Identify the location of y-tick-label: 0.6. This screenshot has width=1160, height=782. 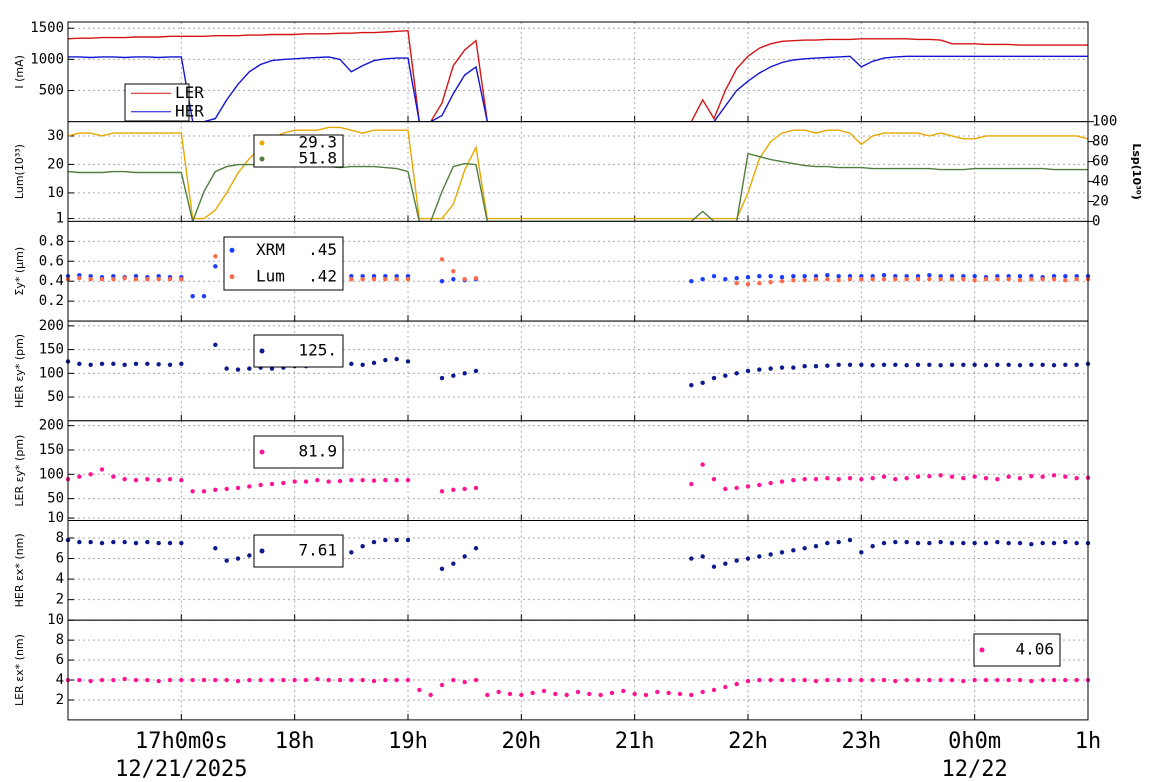
(51, 261).